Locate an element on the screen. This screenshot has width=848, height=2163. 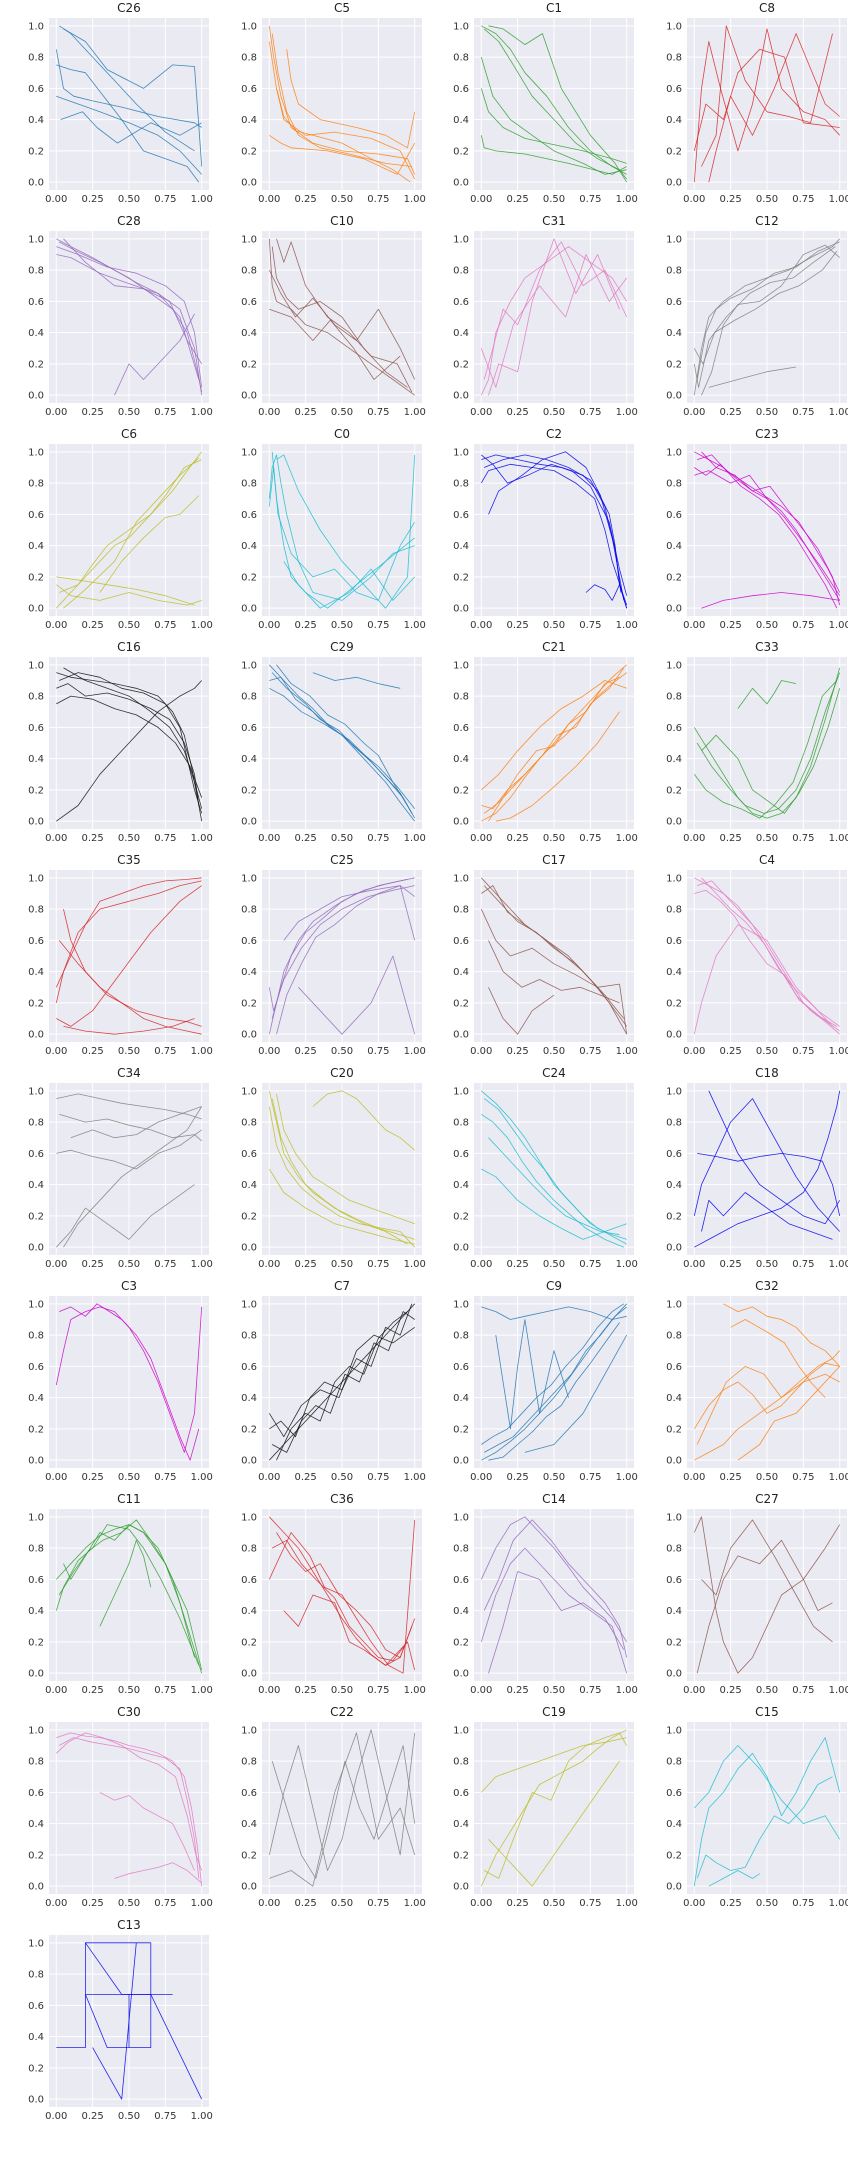
chart-title: C21 is located at coordinates (554, 647).